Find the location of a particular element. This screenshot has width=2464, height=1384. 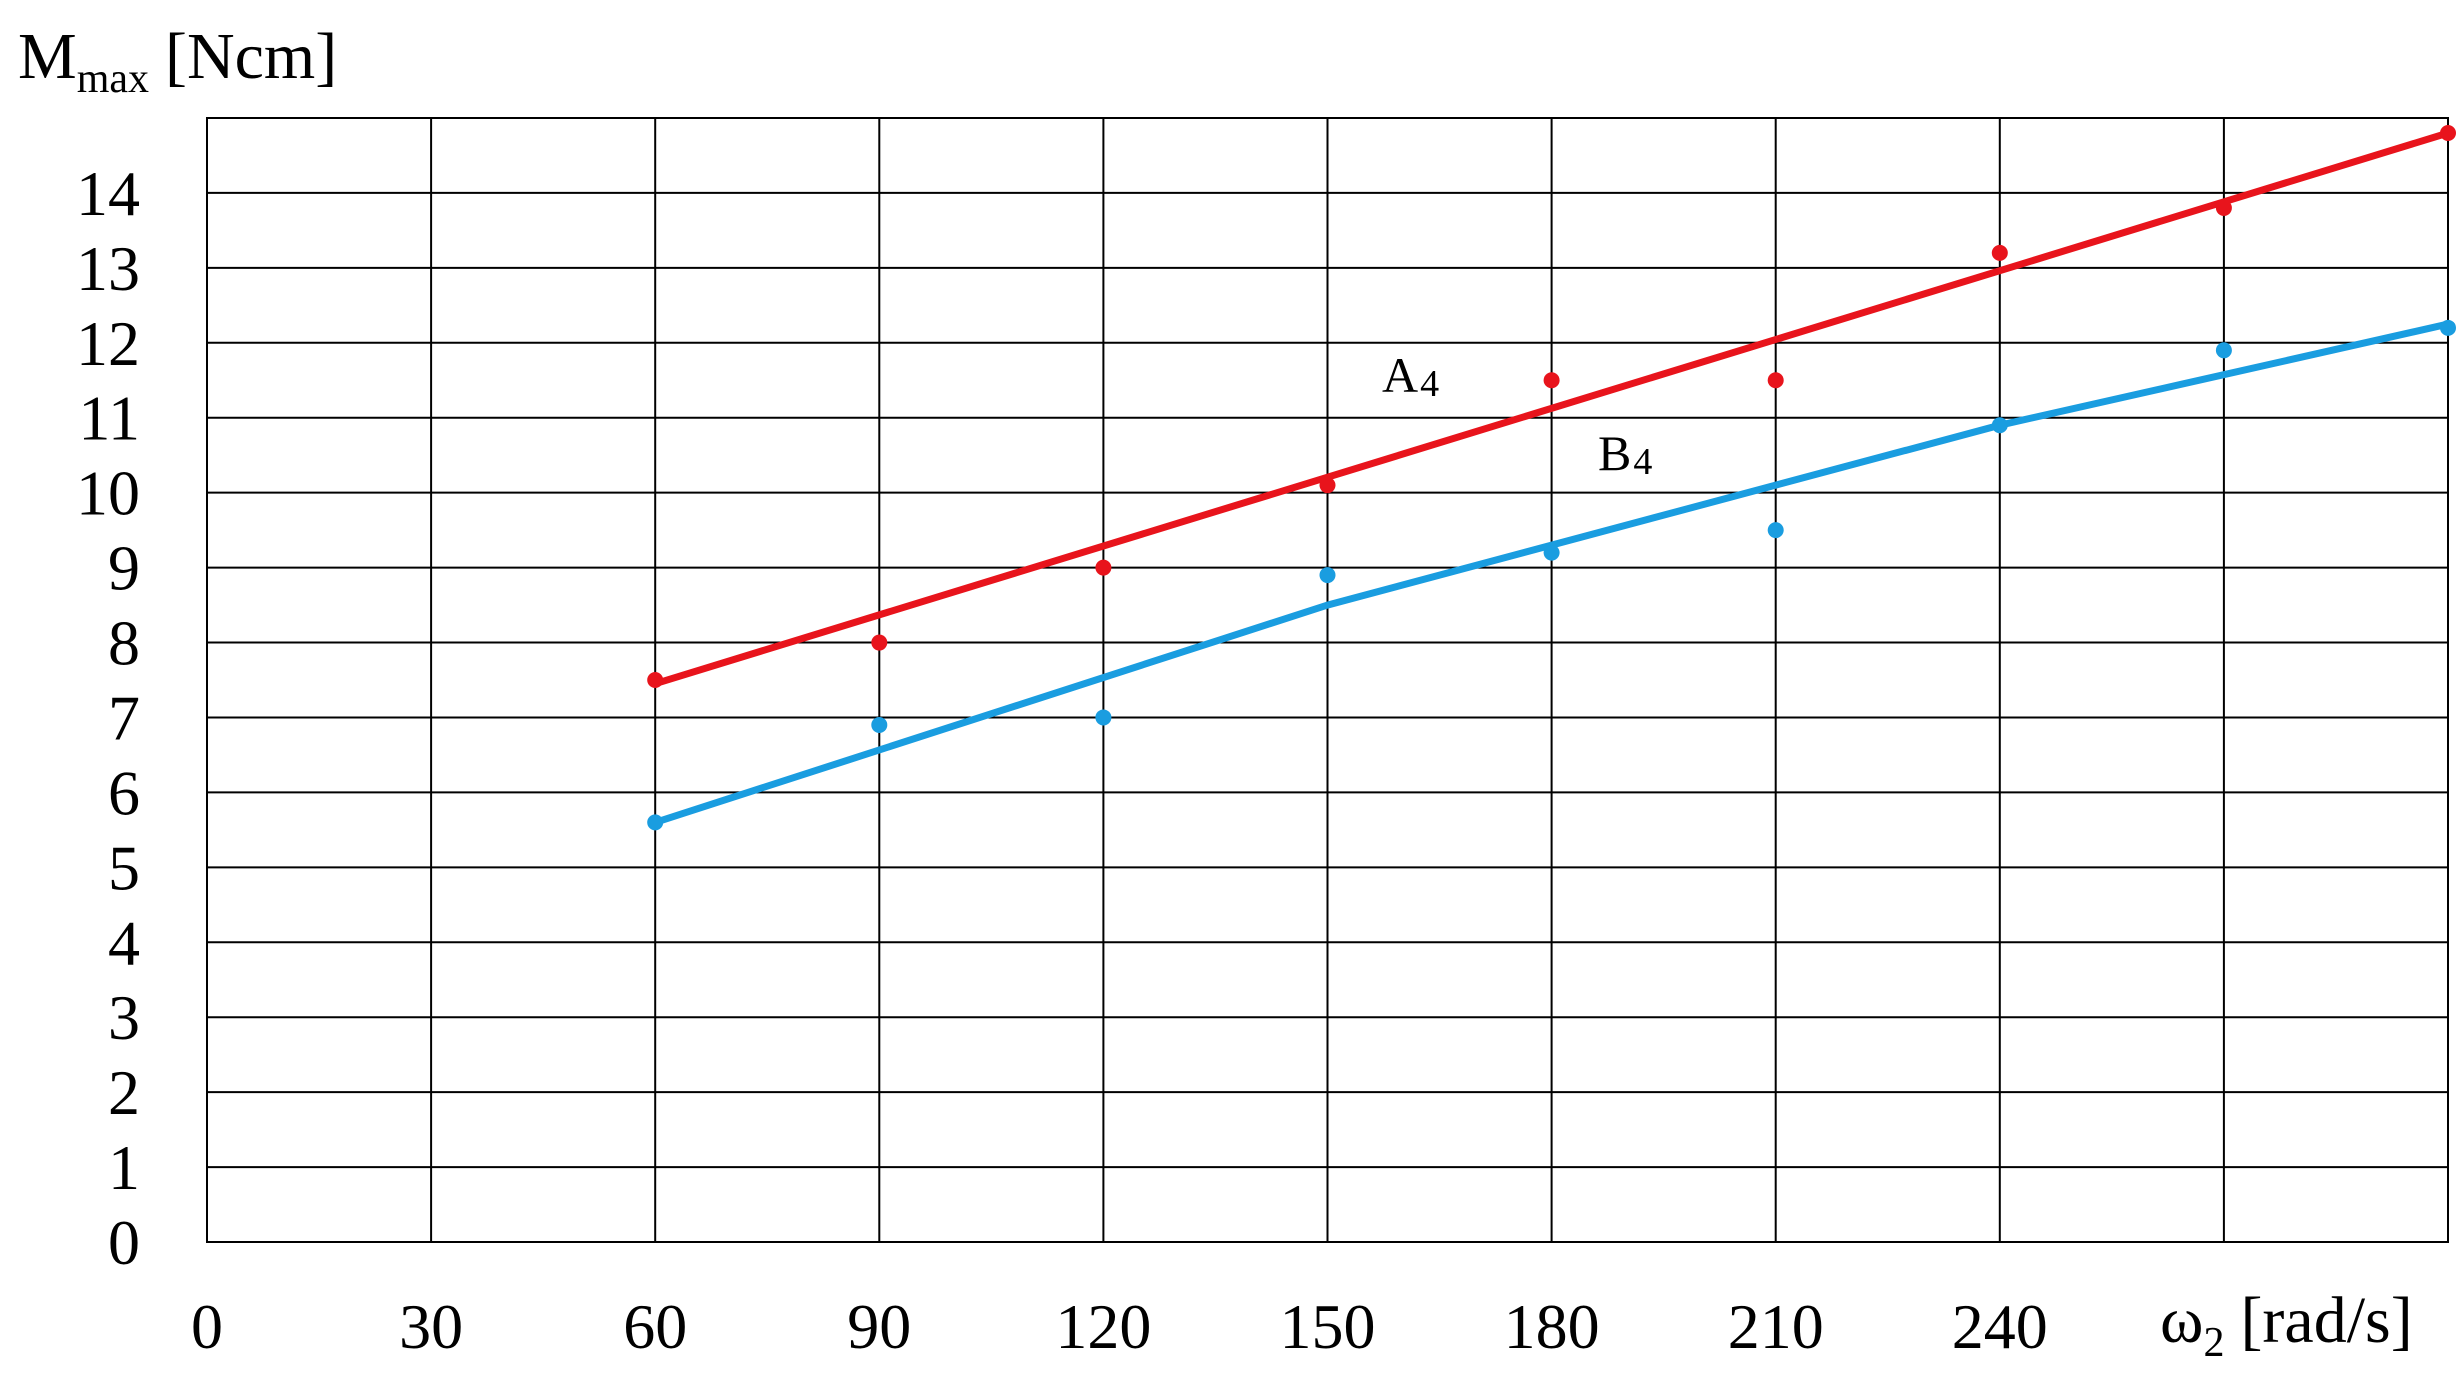

y-tick-label: 7 is located at coordinates (124, 717).